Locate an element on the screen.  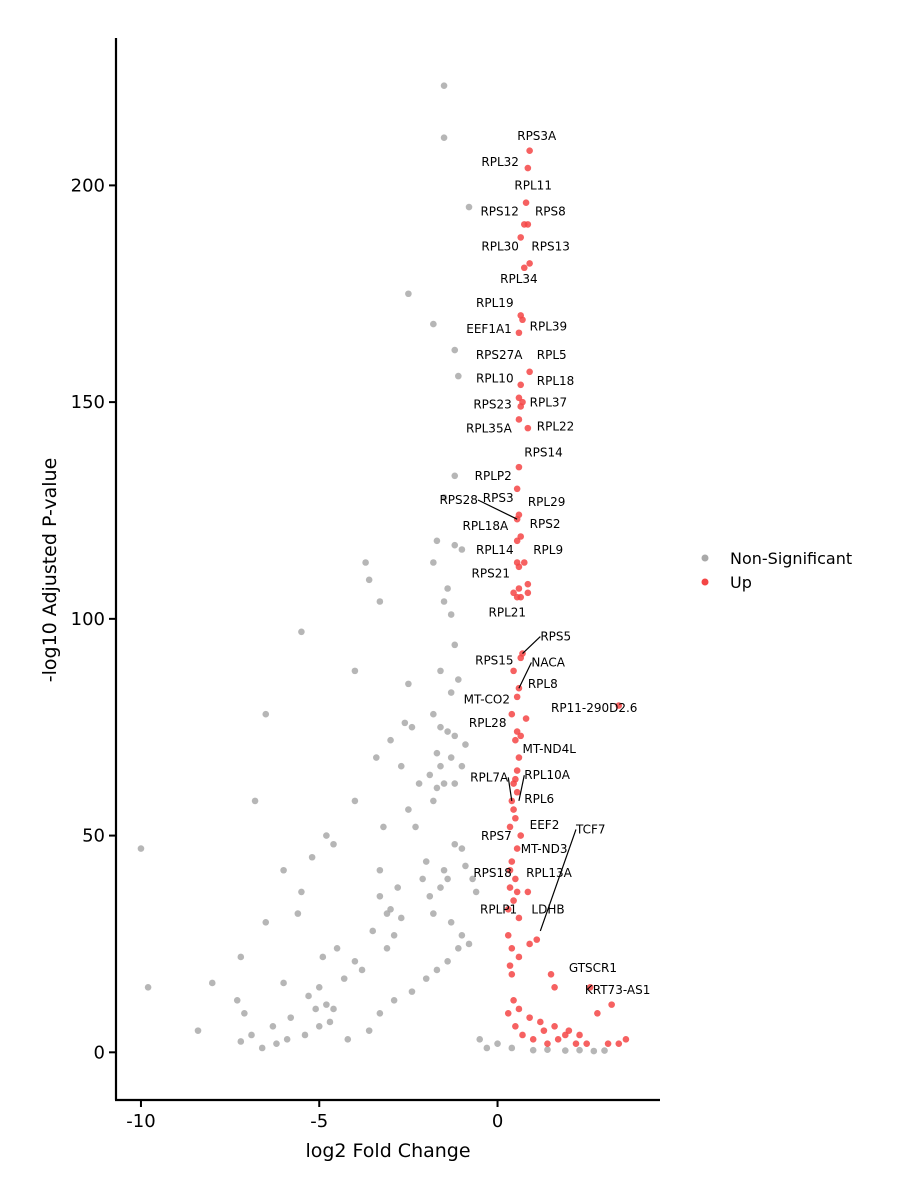
gene-label: RPL11 is located at coordinates (533, 186).